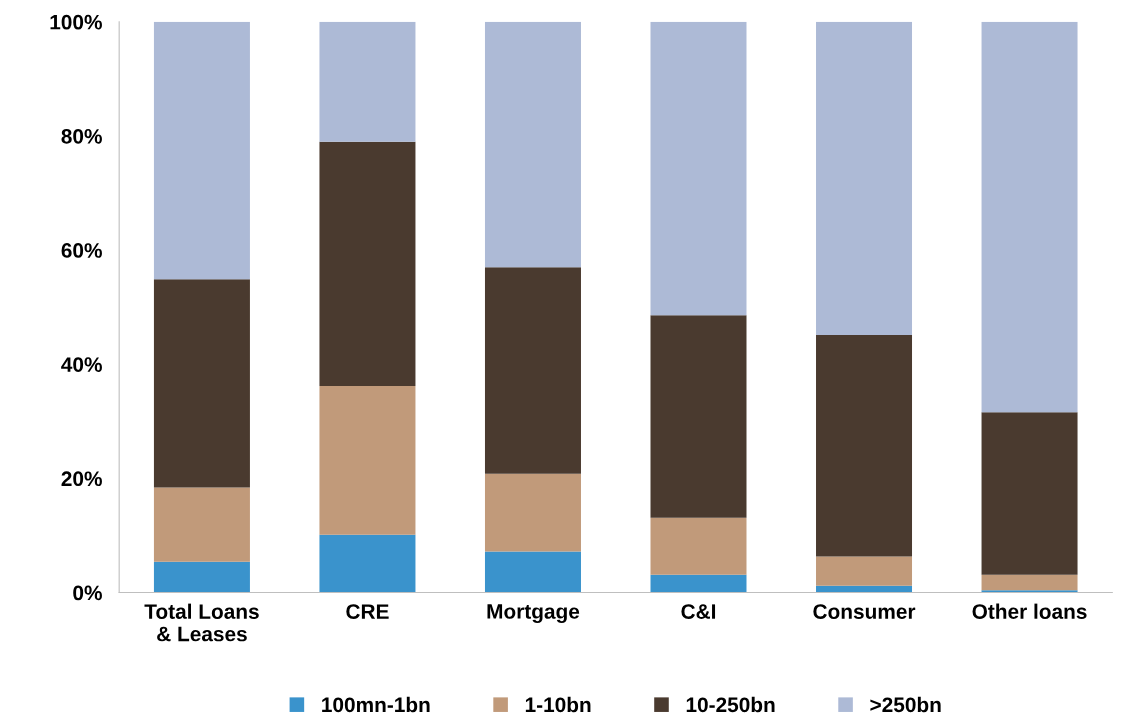  I want to click on x-tick-label: C&I, so click(698, 611).